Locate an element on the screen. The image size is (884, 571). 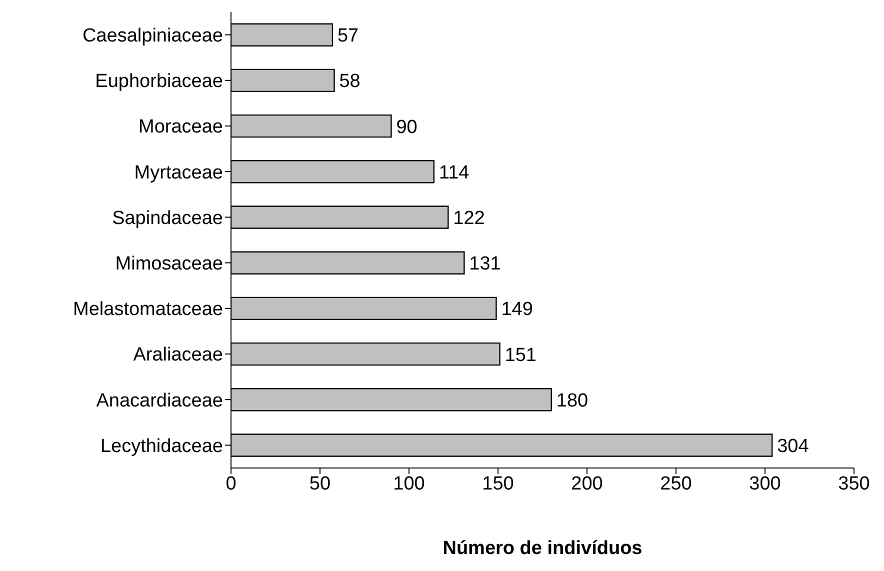
y-tick-label: Anacardiaceae is located at coordinates (159, 401).